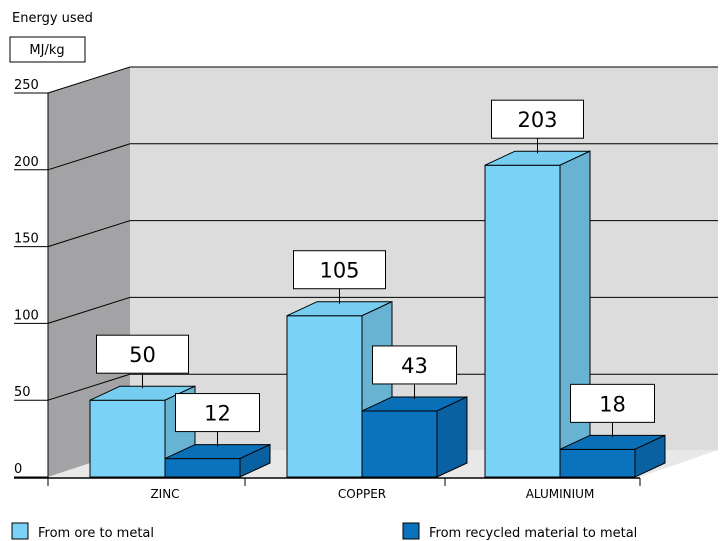 The height and width of the screenshot is (541, 726). I want to click on legend-label-recycled: From recycled material to metal, so click(533, 533).